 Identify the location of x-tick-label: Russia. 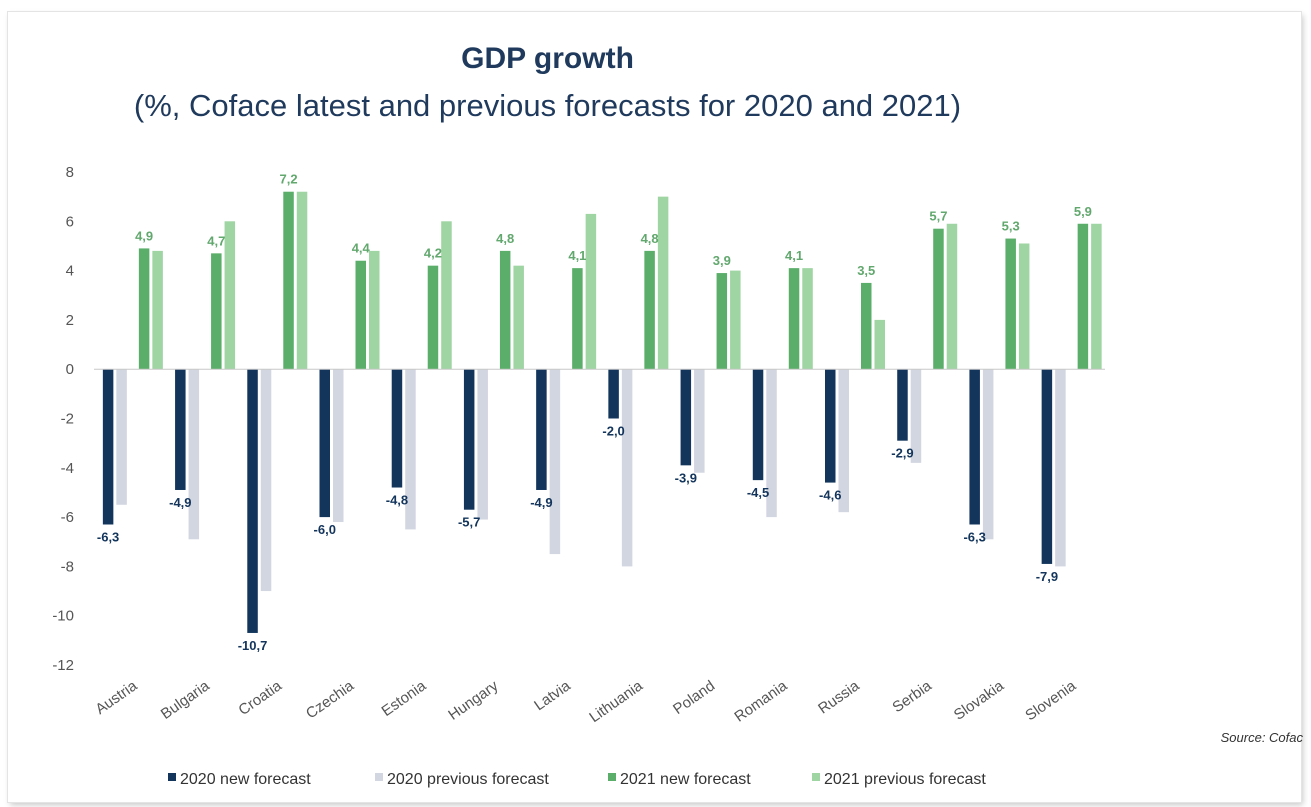
(839, 697).